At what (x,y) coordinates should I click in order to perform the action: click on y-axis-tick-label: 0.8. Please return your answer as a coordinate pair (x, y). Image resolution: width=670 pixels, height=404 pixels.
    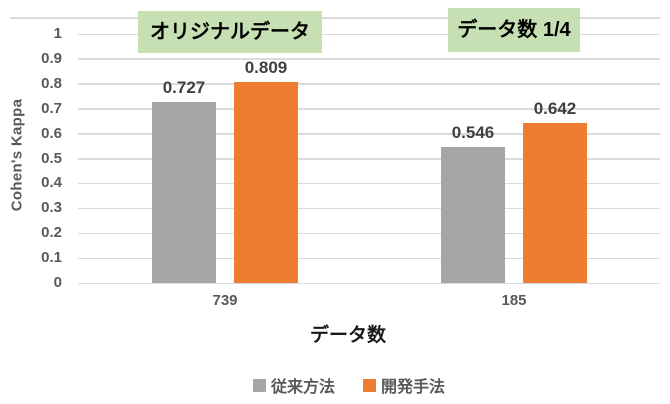
    Looking at the image, I should click on (51, 83).